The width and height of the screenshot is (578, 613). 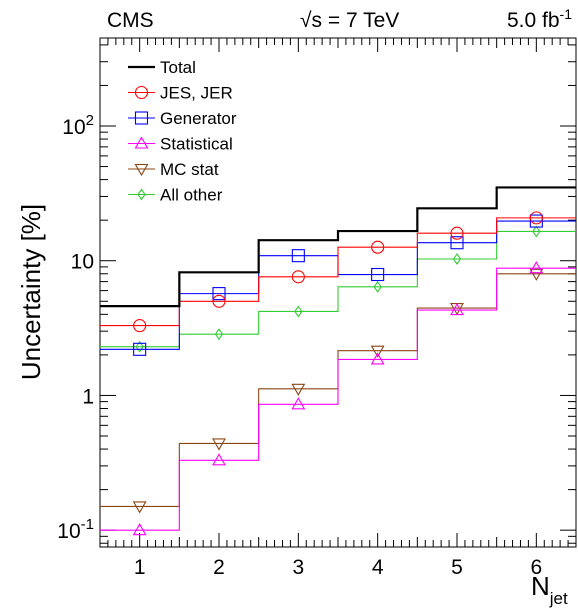 I want to click on y-tick-label: 10, so click(x=82, y=262).